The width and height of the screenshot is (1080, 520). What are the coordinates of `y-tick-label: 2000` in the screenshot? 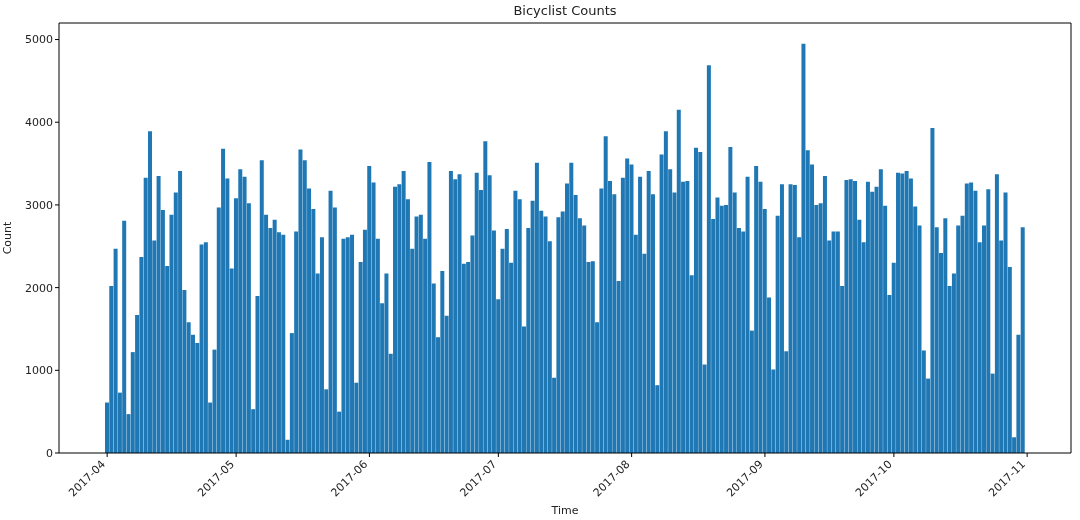 It's located at (39, 288).